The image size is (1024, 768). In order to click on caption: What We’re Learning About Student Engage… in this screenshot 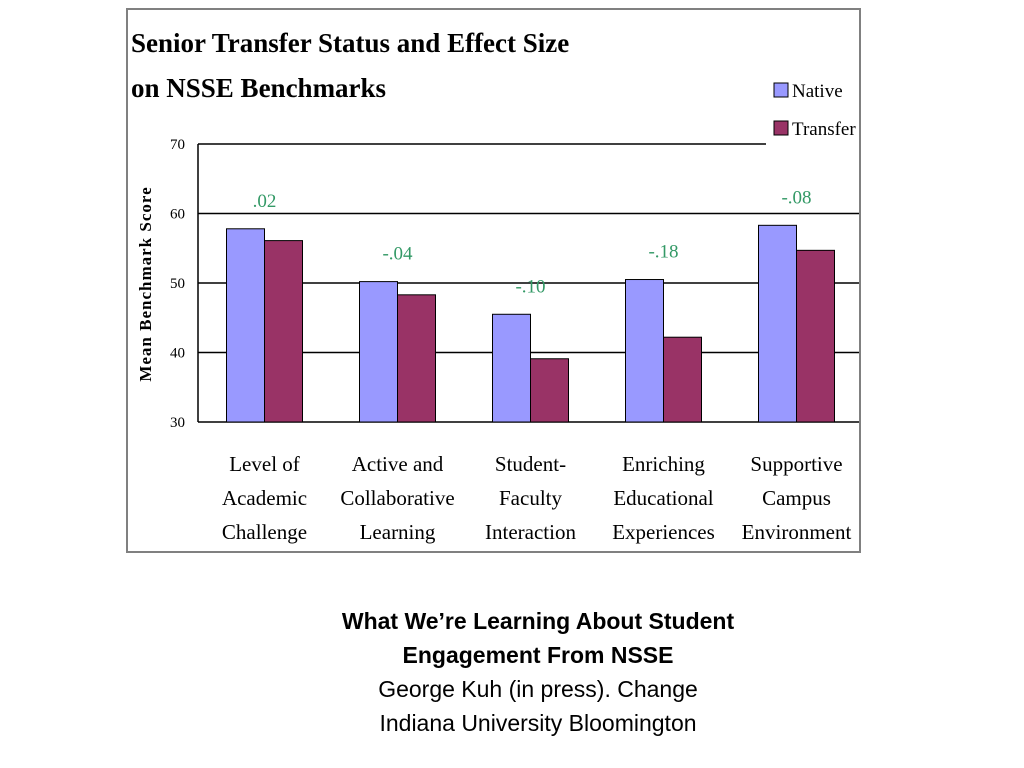, I will do `click(538, 672)`.